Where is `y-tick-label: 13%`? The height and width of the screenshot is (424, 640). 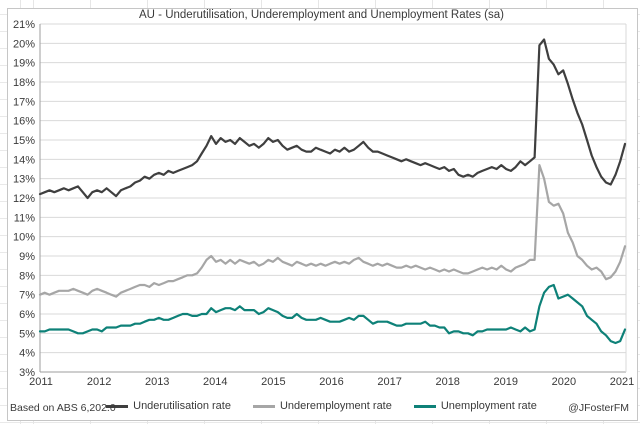 y-tick-label: 13% is located at coordinates (24, 180).